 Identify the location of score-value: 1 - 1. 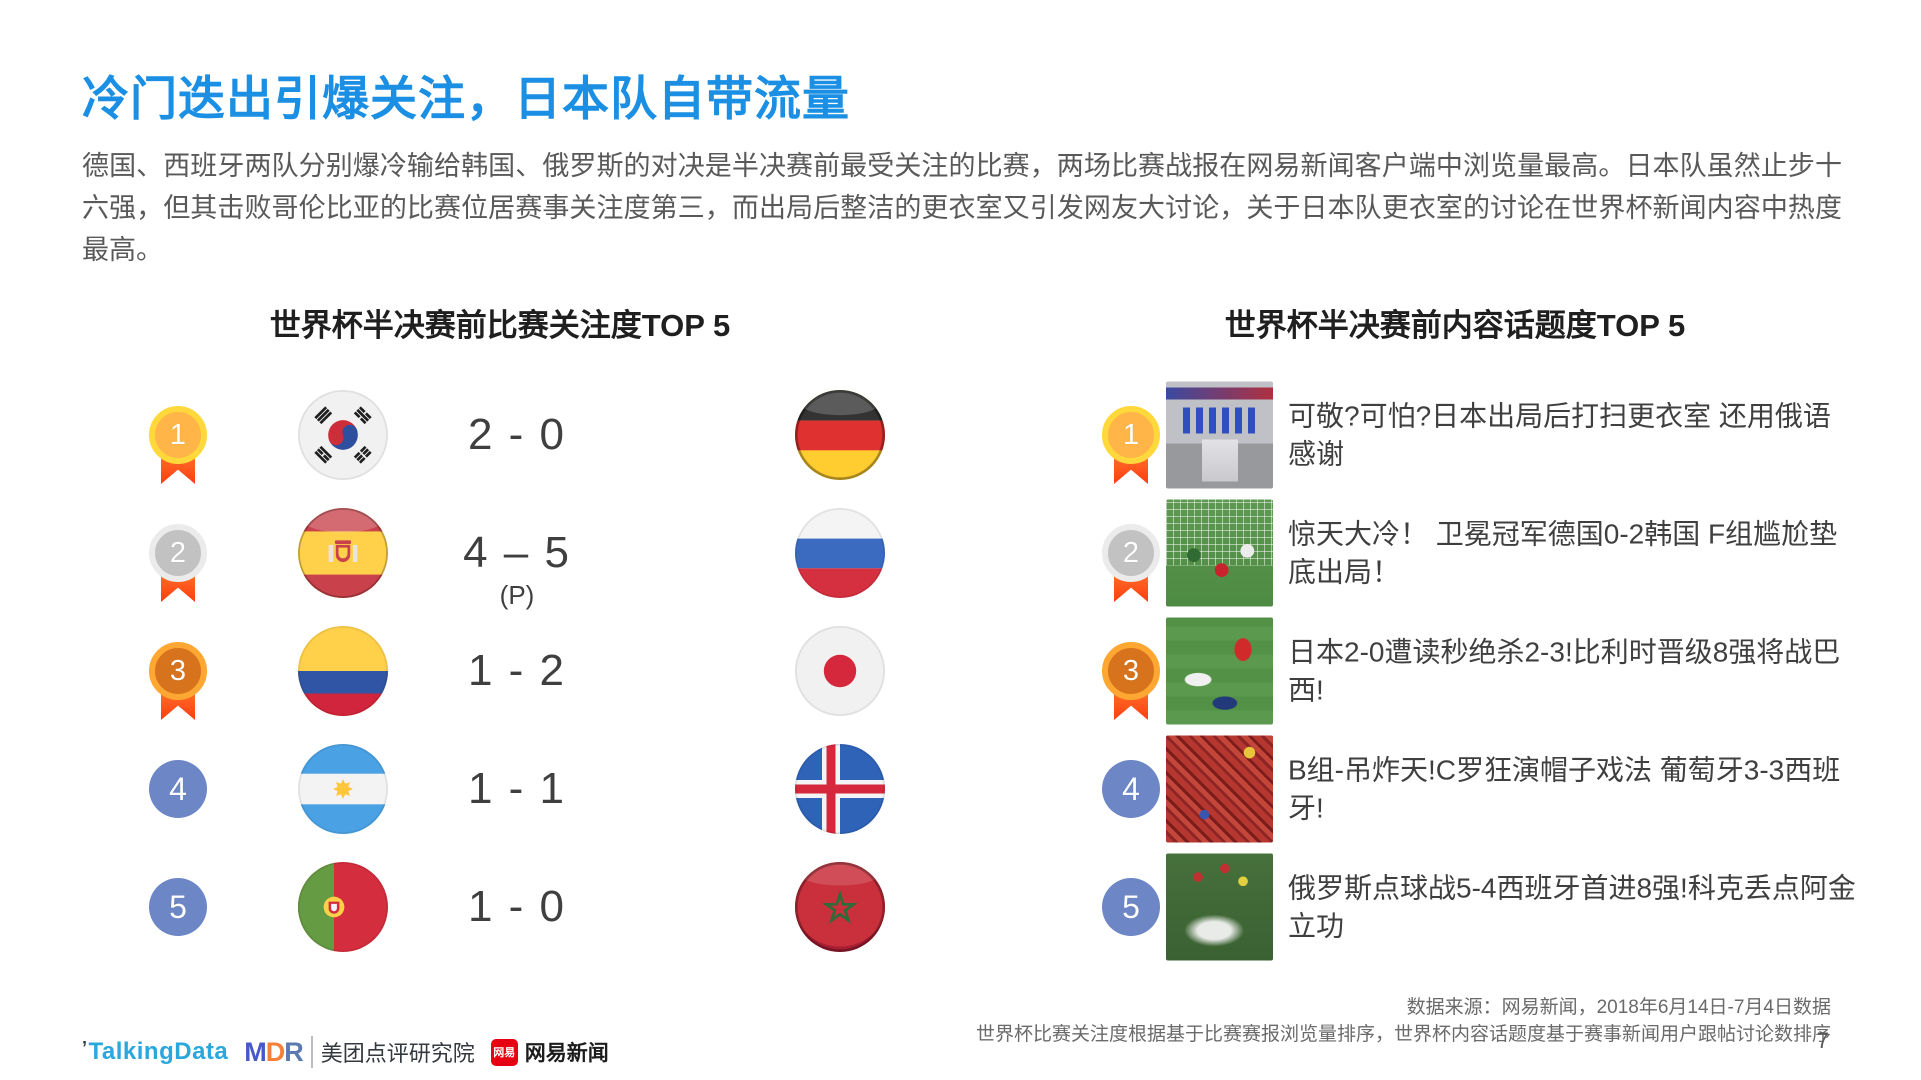
(517, 788).